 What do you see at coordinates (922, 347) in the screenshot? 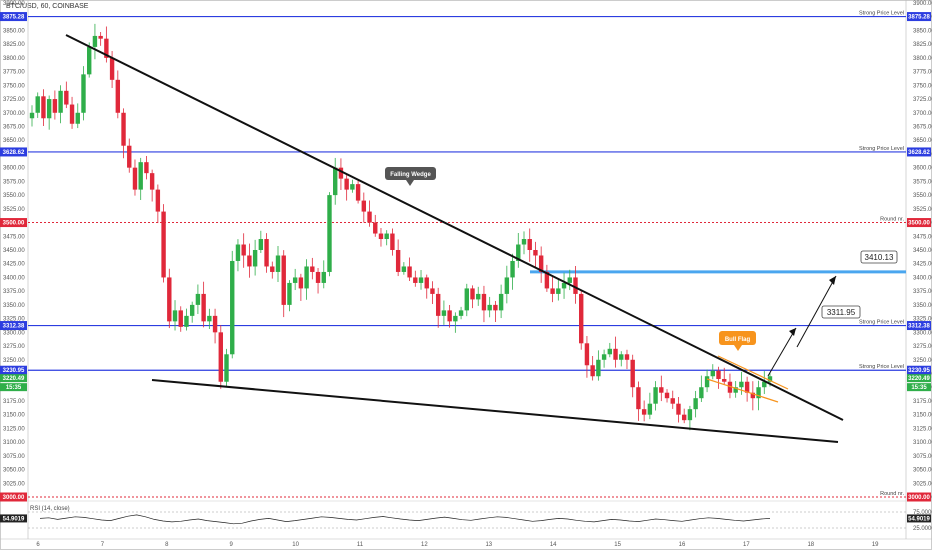
I see `price-tick-label-right: 3275.00` at bounding box center [922, 347].